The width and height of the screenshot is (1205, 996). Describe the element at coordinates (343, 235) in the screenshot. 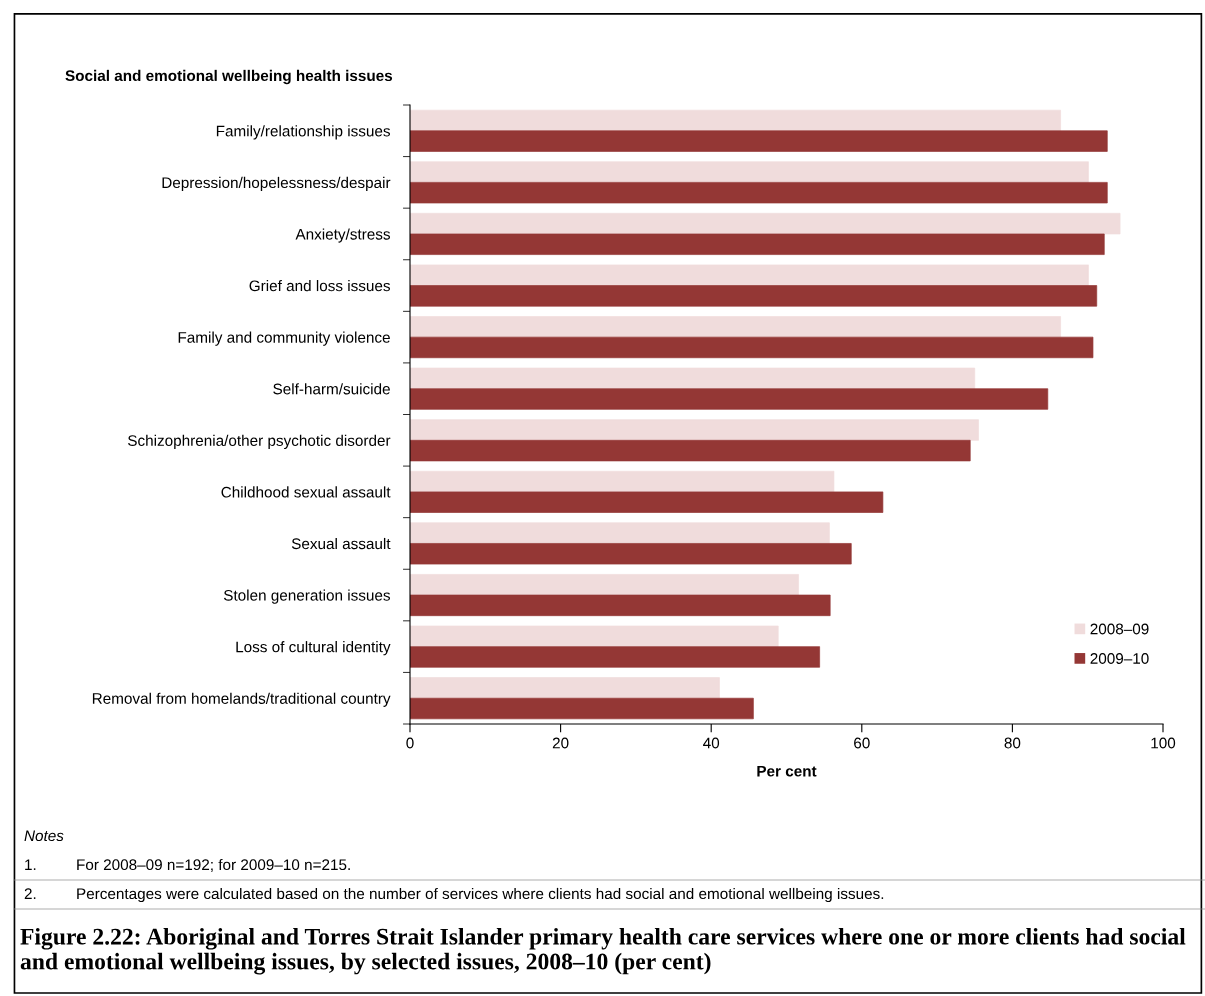

I see `y-tick-label: Anxiety/stress` at that location.